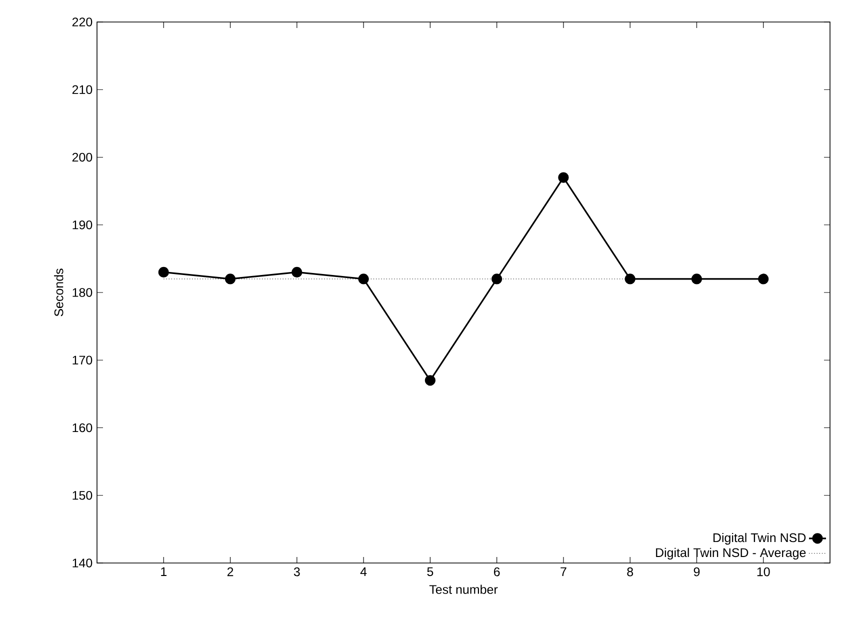  I want to click on x-axis-title: Test number, so click(463, 589).